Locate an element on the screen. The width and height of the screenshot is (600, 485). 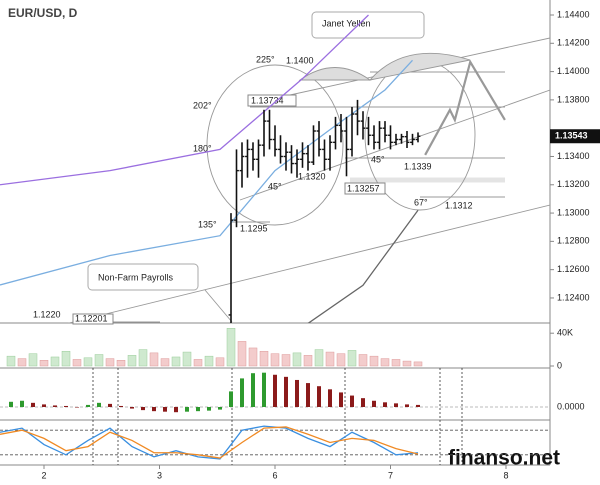
last-price-label: 1.13543 is located at coordinates (571, 136).